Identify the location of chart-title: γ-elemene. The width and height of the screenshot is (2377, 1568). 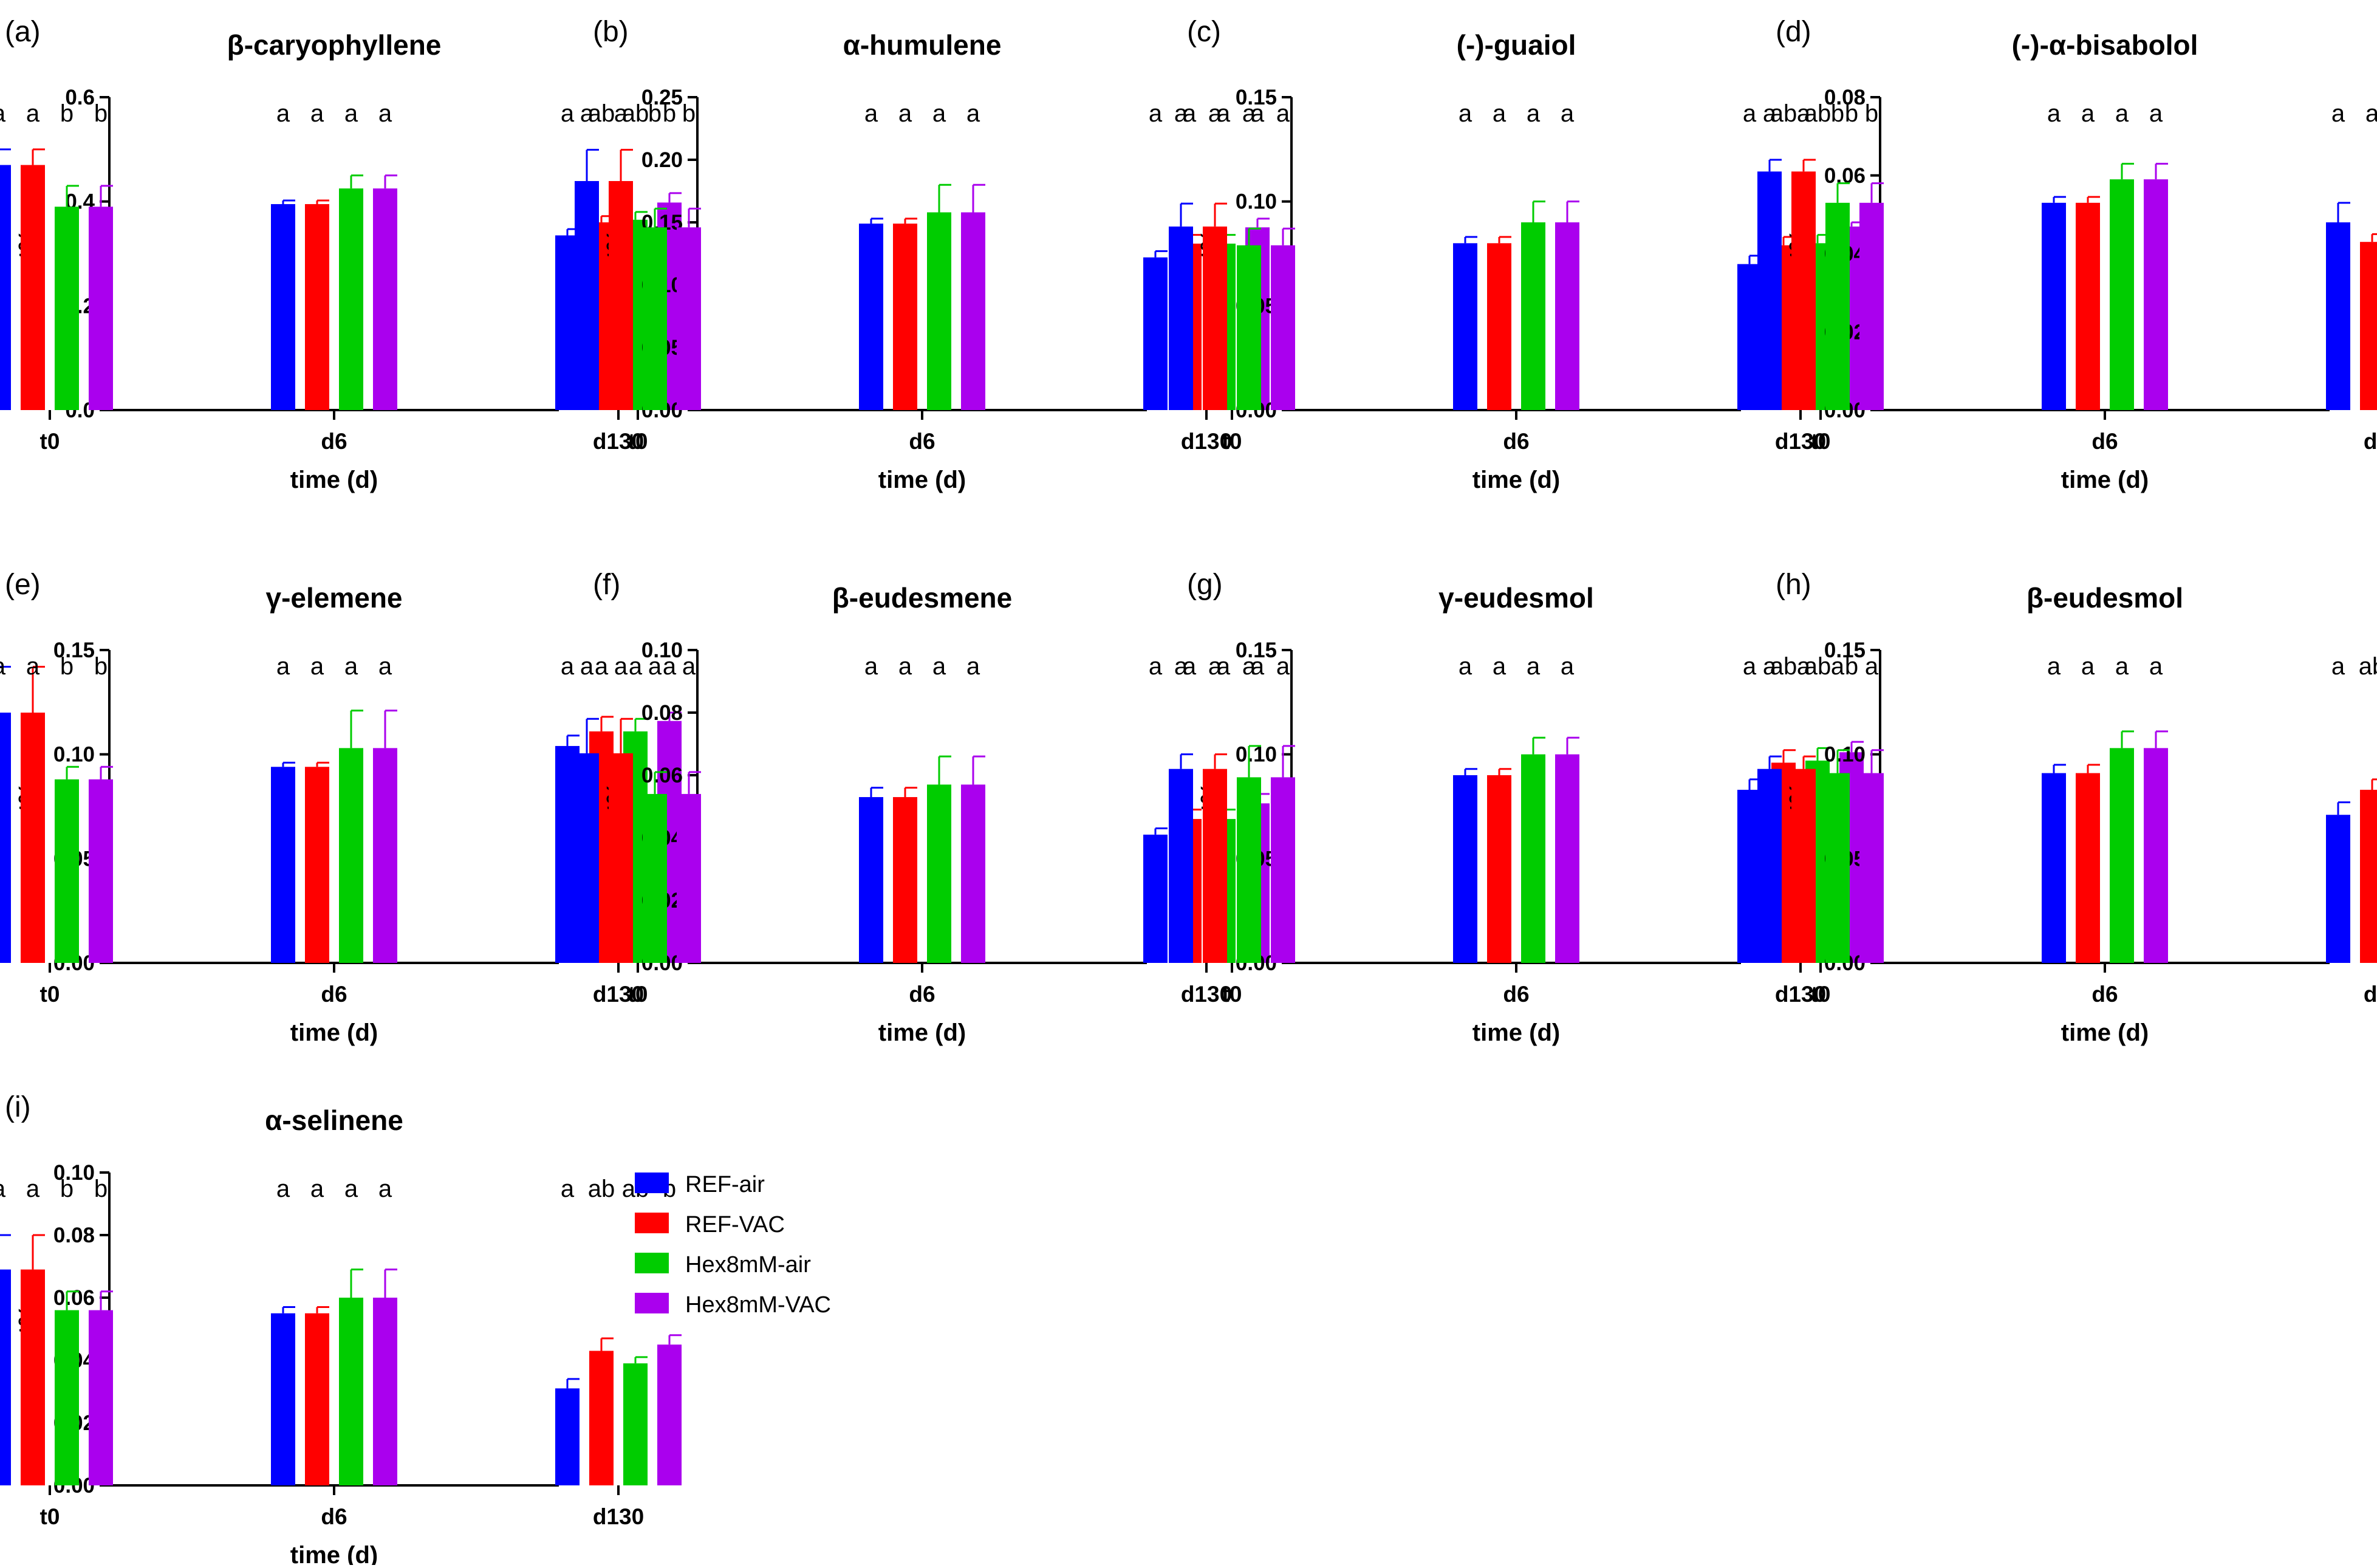
(333, 598).